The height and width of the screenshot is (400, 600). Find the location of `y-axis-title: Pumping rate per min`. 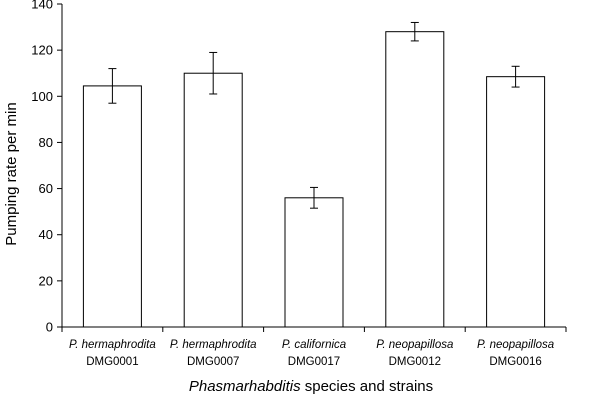

y-axis-title: Pumping rate per min is located at coordinates (11, 173).